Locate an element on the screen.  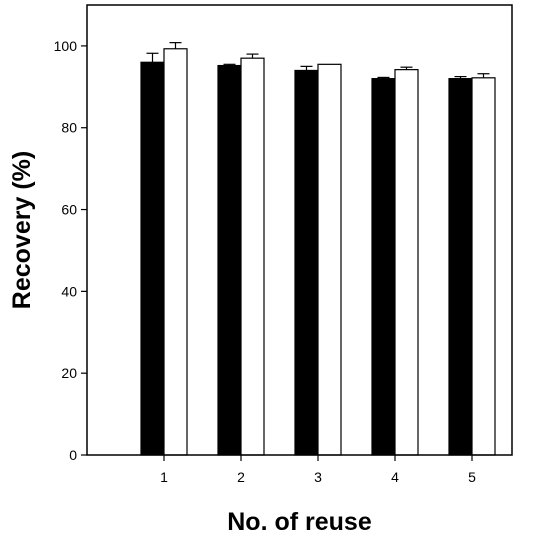
x-tick-label: 2 is located at coordinates (241, 477).